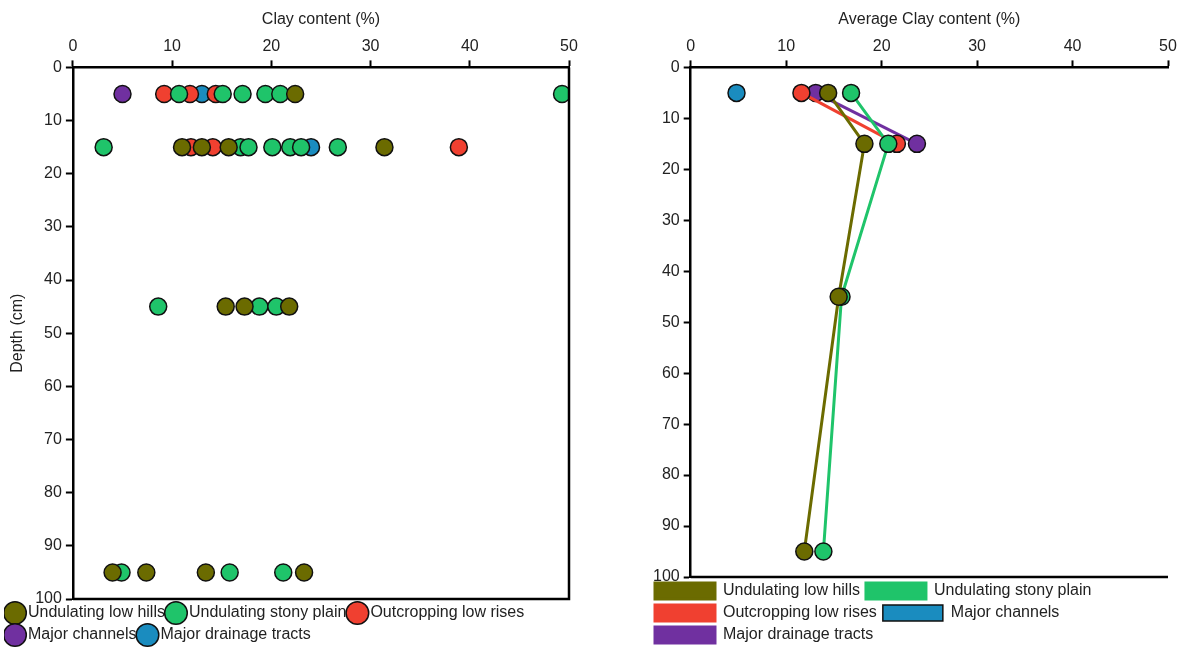 This screenshot has height=657, width=1198. I want to click on y-tick-label: 100, so click(666, 576).